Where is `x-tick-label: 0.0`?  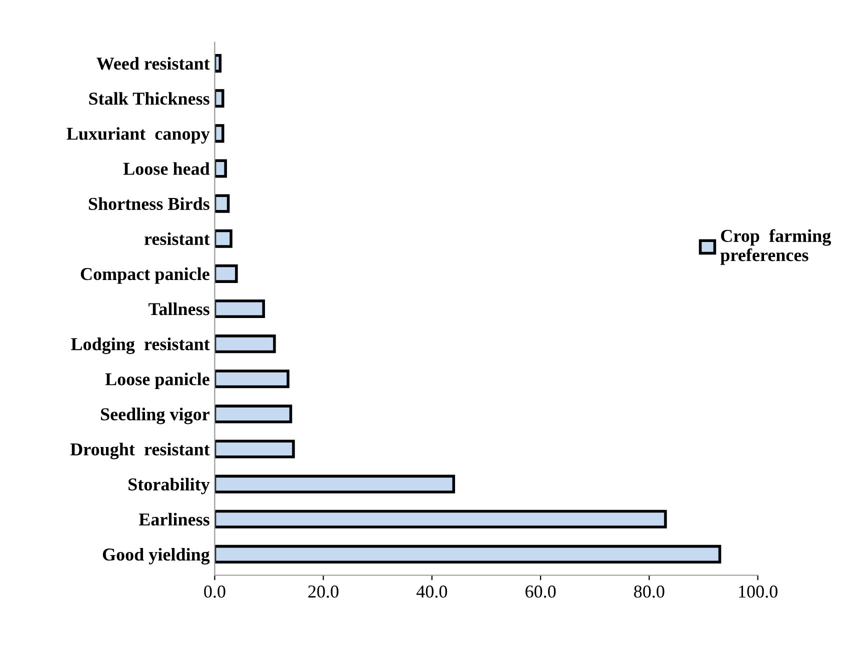 x-tick-label: 0.0 is located at coordinates (215, 591).